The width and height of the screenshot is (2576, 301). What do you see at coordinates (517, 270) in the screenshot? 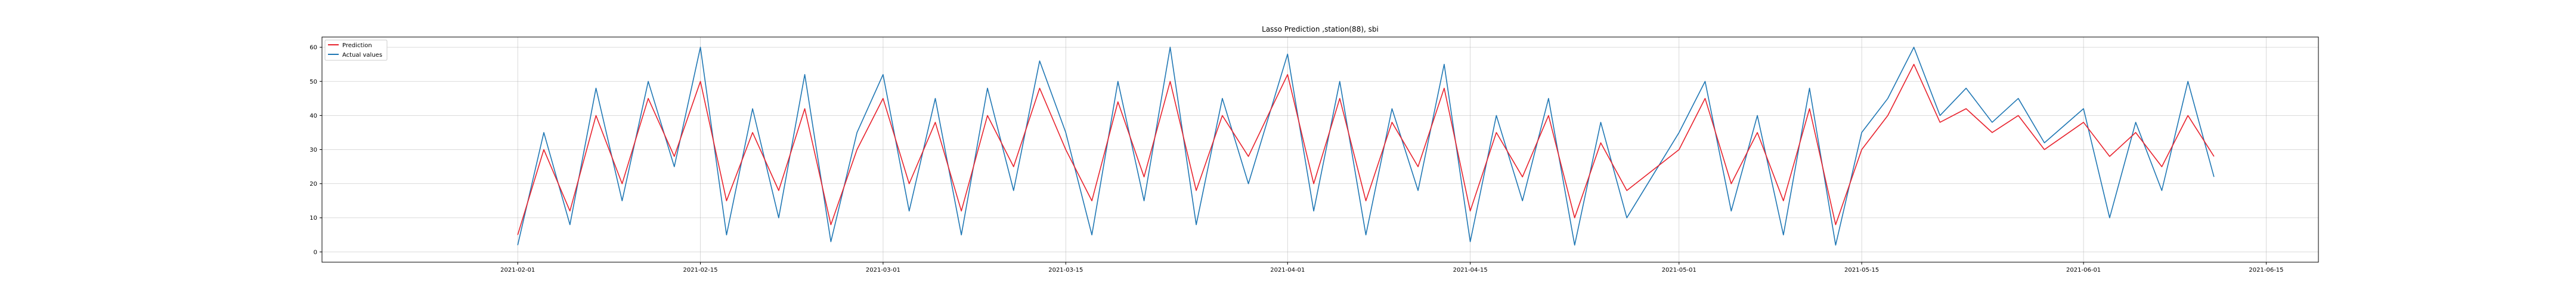
I see `x-tick-label: 2021-02-01` at bounding box center [517, 270].